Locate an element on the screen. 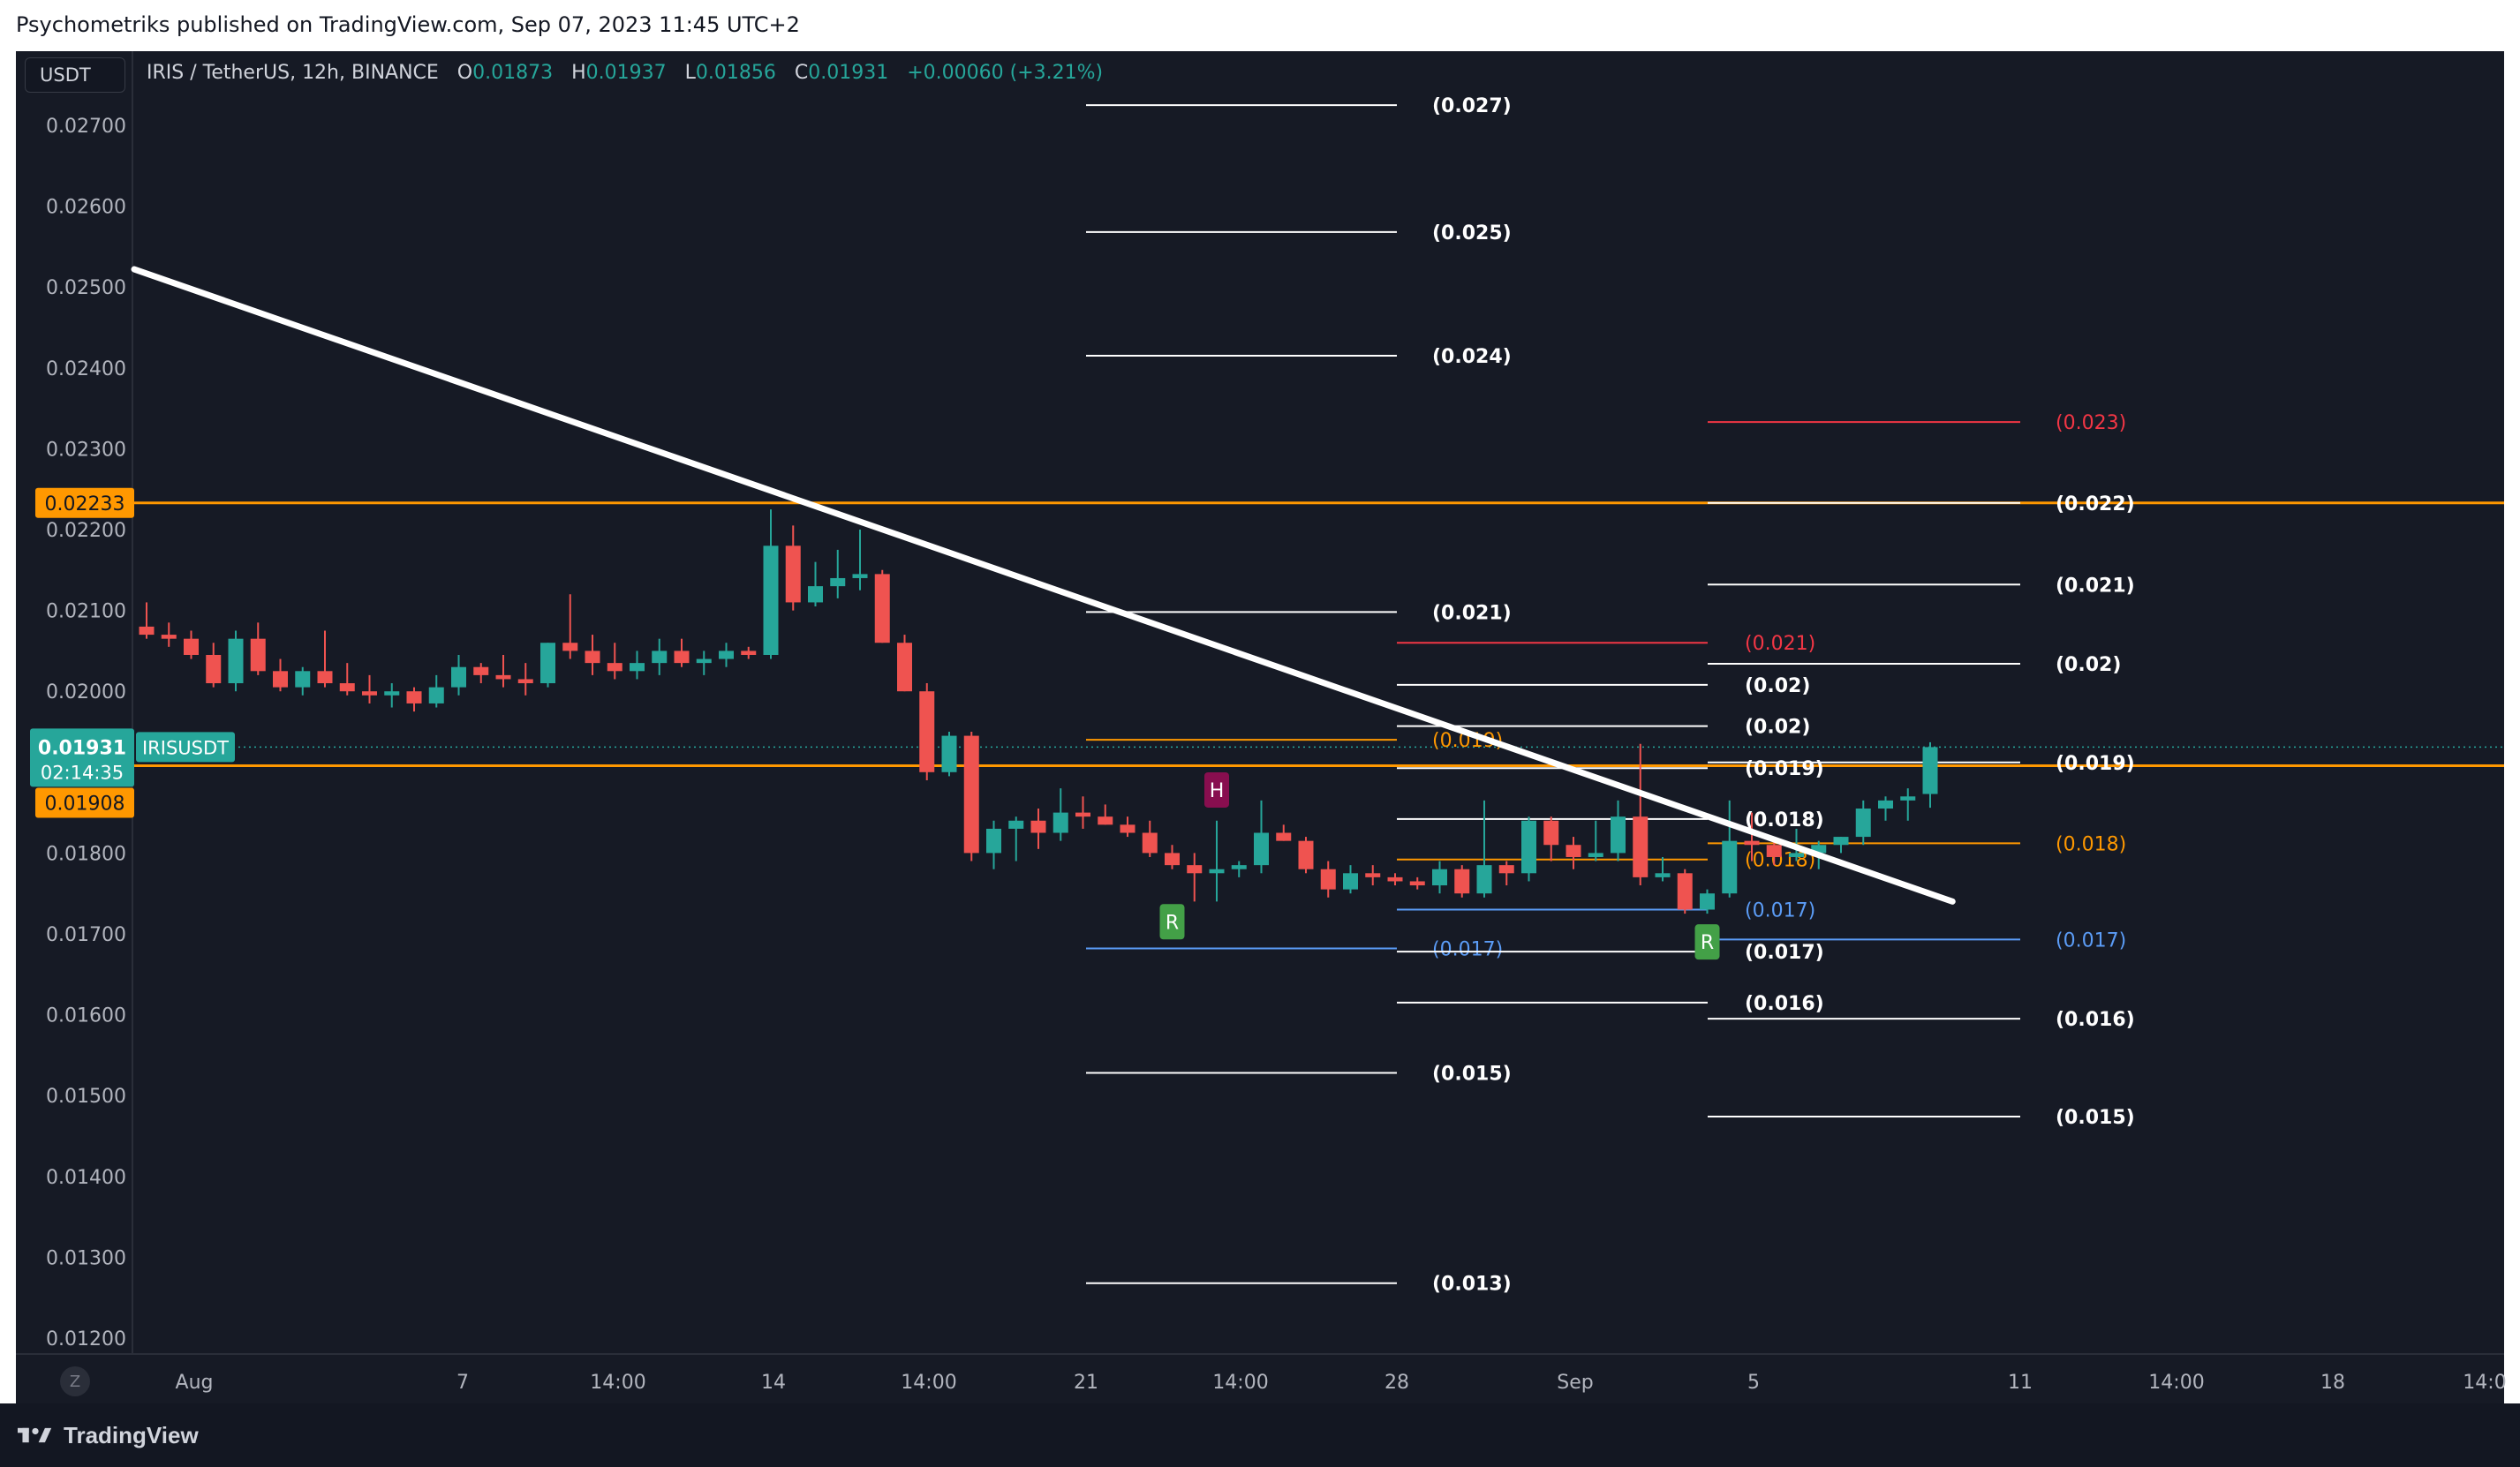 This screenshot has width=2520, height=1467. projection-level-label: (0.025) is located at coordinates (1472, 233).